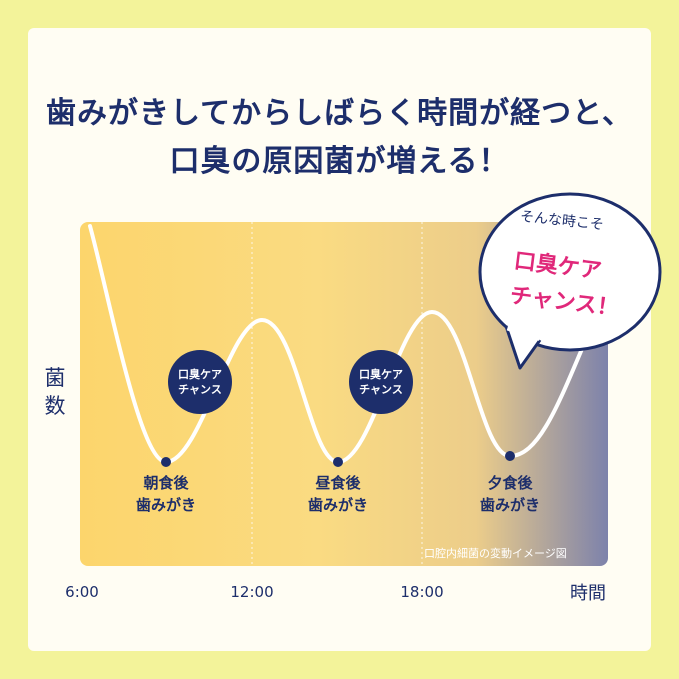  Describe the element at coordinates (166, 483) in the screenshot. I see `marker-label-breakfast-line-1: 朝食後` at that location.